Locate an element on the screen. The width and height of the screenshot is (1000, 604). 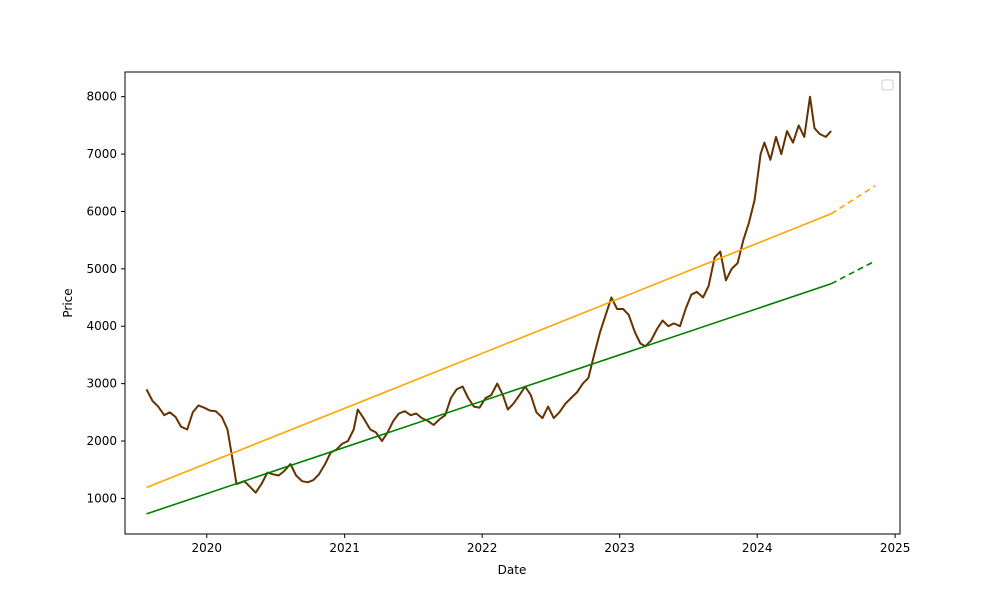
x-axis-ticks: 2020 2021 2022 2023 2024 2025 is located at coordinates (550, 544).